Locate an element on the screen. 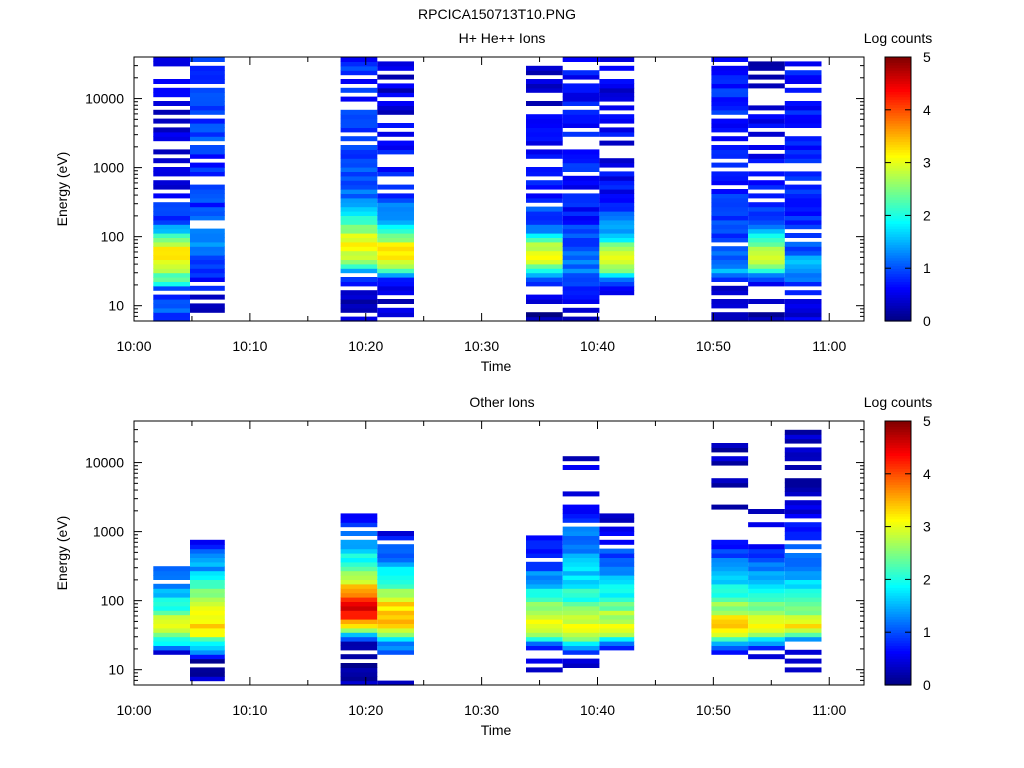  colorbar-tick-label: 0 is located at coordinates (927, 685).